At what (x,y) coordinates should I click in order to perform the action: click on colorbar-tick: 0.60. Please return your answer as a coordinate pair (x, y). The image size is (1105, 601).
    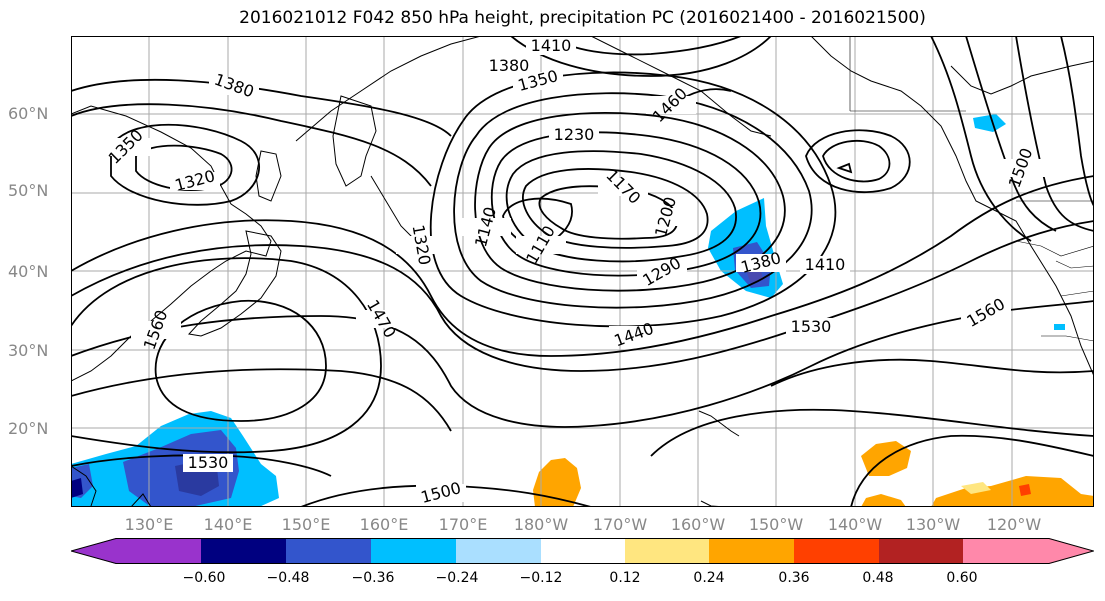
    Looking at the image, I should click on (962, 578).